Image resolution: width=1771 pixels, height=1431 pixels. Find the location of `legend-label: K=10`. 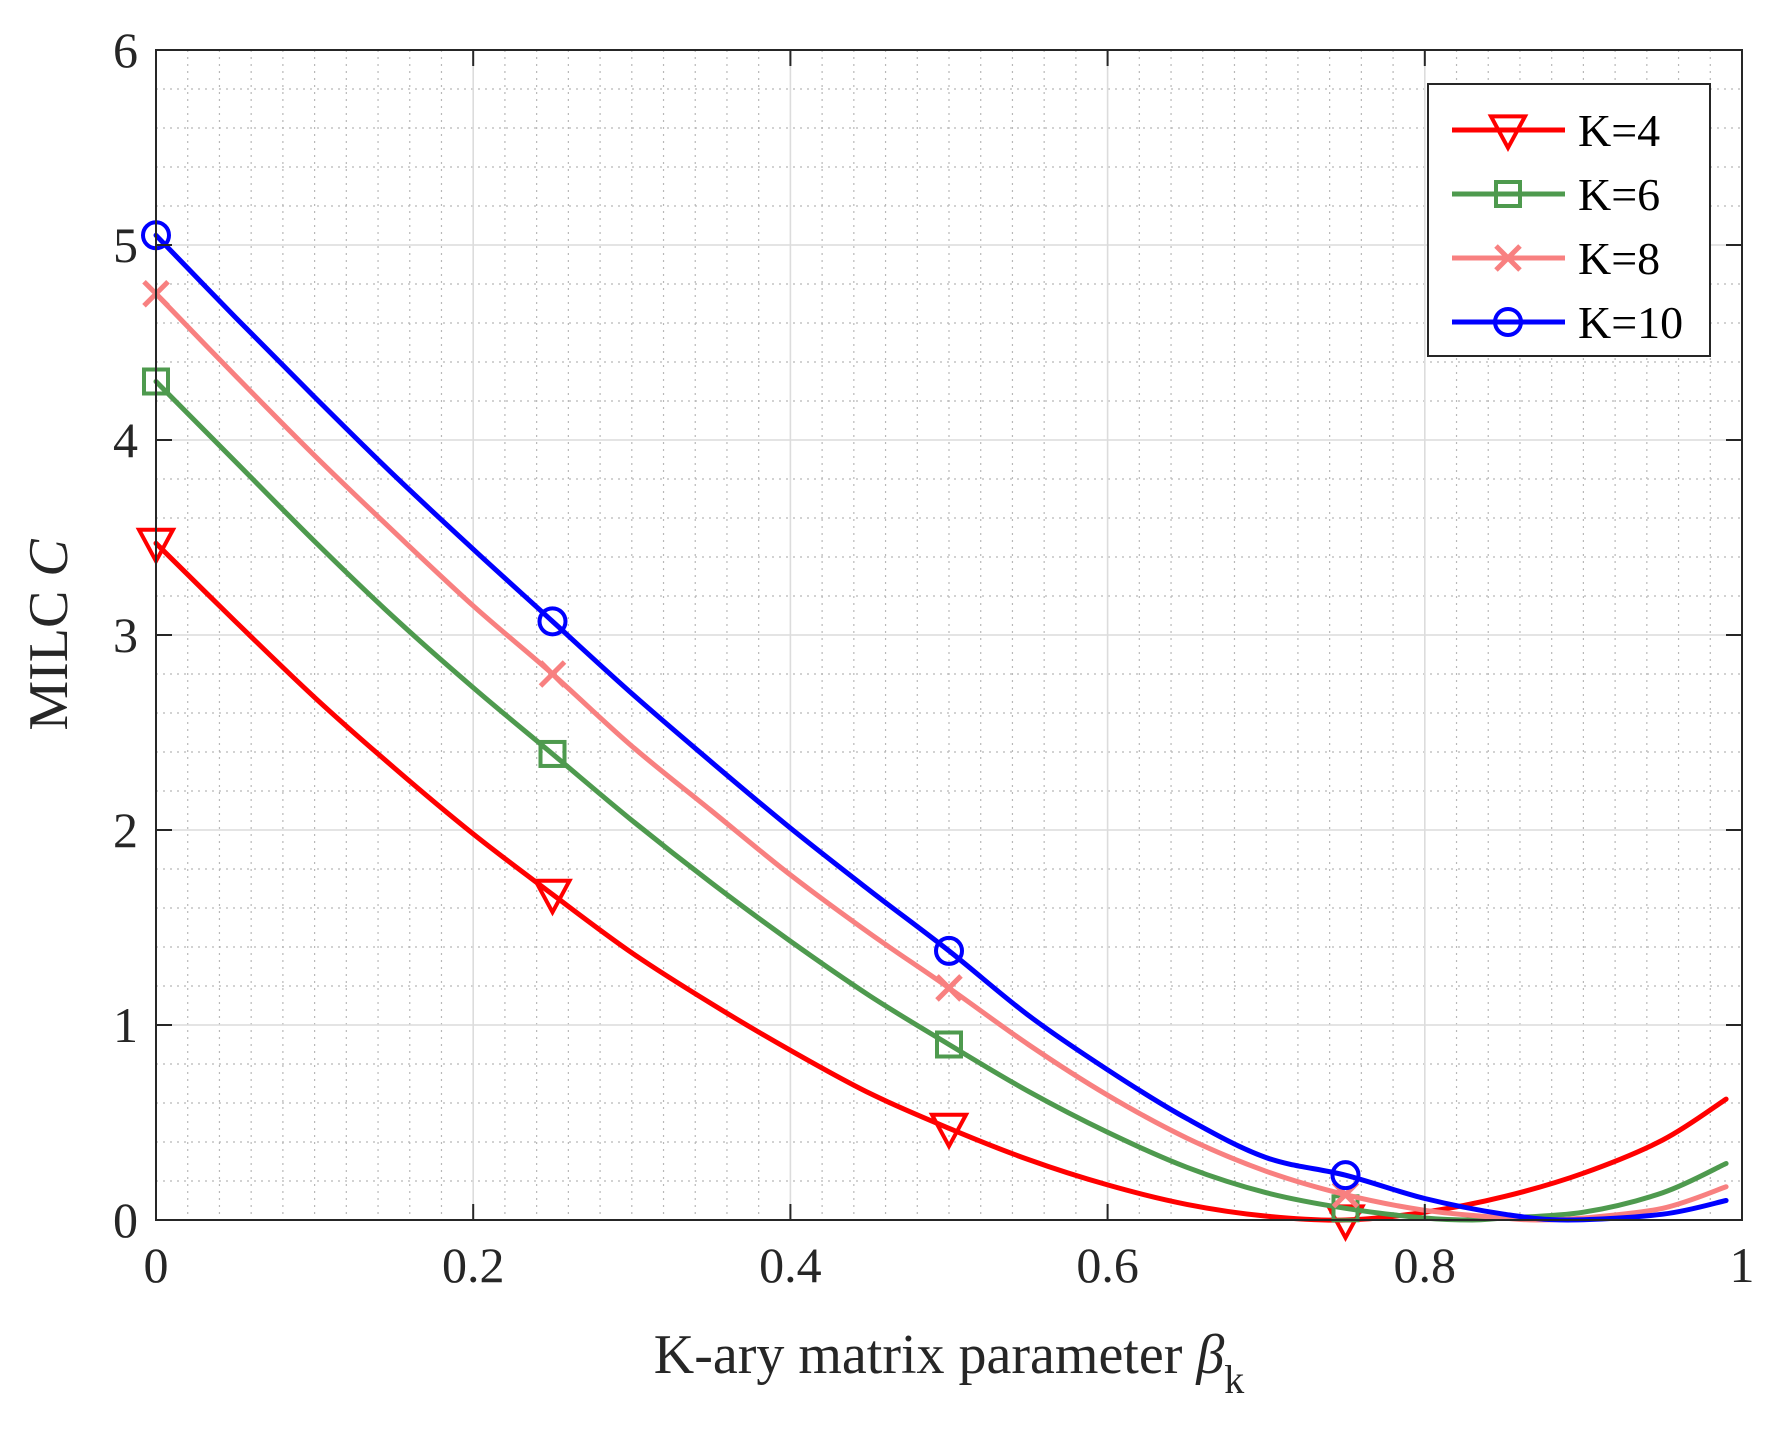

legend-label: K=10 is located at coordinates (1630, 322).